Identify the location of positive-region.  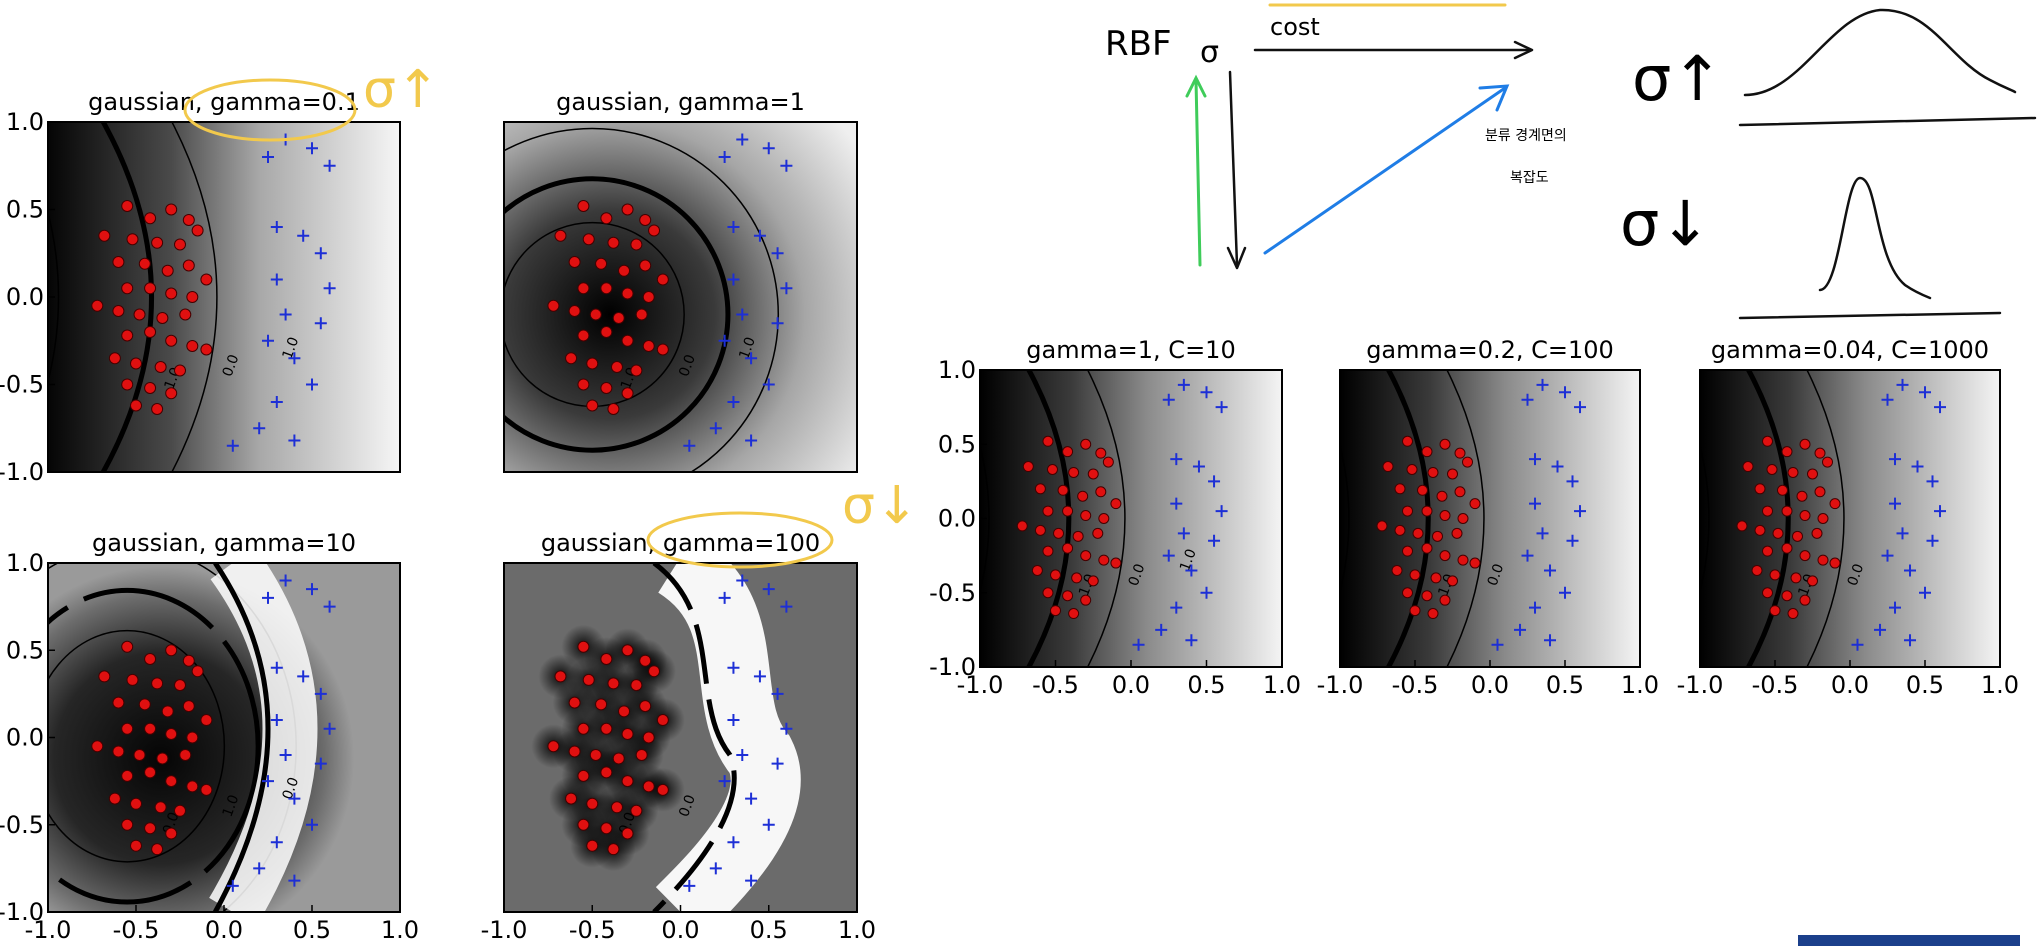
(728, 737).